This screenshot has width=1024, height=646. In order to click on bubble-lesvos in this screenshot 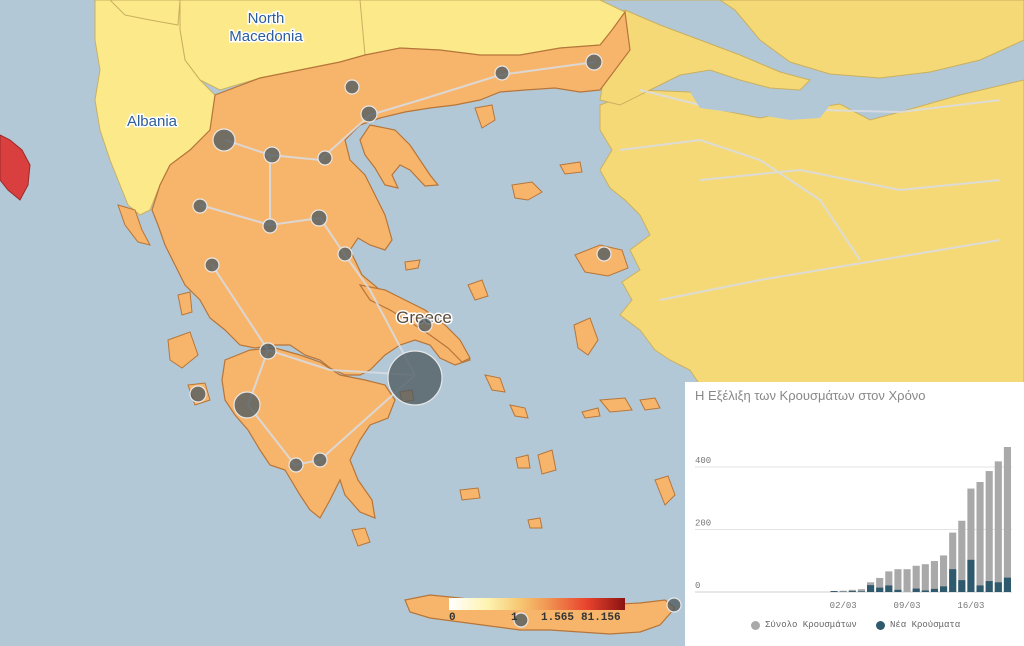, I will do `click(604, 254)`.